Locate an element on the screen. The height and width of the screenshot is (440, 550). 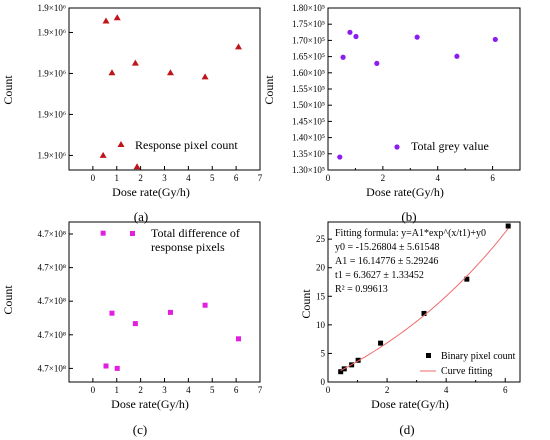
fit-a1: A1 = 16.14776 ± 5.29246 is located at coordinates (386, 261).